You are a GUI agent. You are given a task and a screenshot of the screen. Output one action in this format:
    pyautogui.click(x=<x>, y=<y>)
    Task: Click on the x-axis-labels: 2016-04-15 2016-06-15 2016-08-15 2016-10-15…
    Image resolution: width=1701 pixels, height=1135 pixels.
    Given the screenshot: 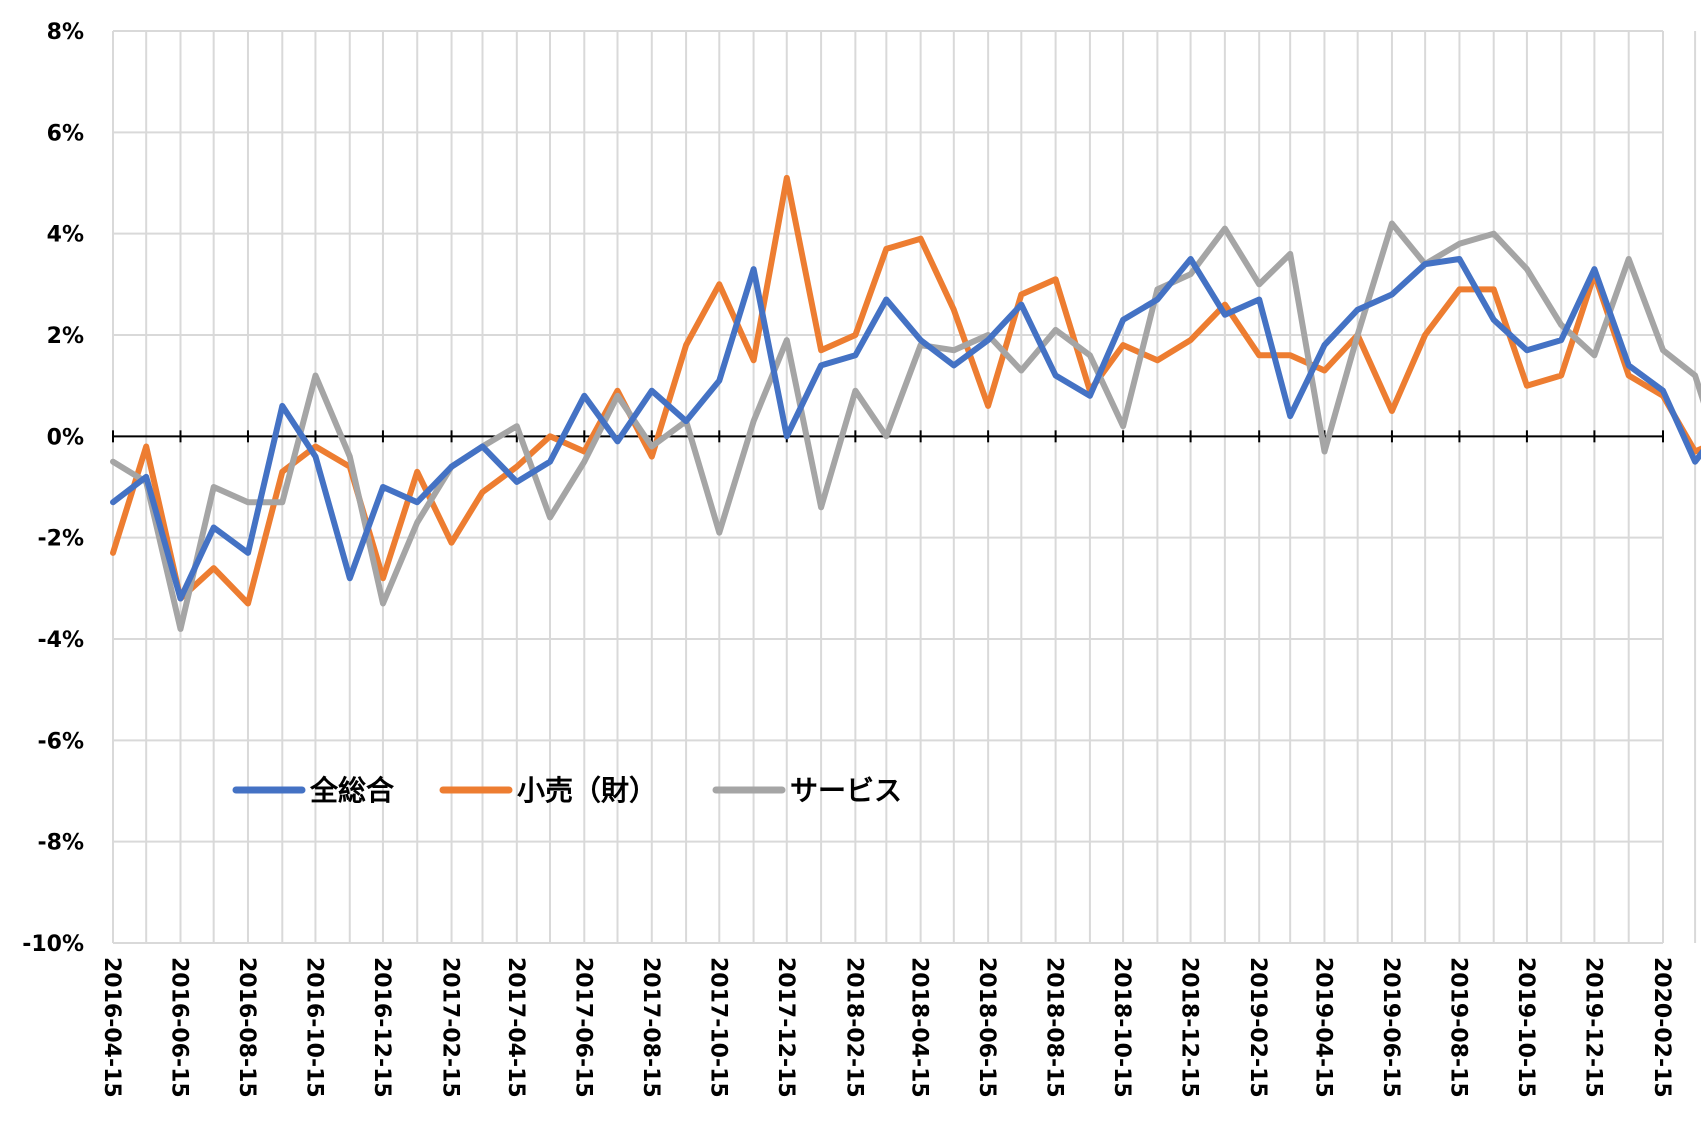 What is the action you would take?
    pyautogui.click(x=886, y=1027)
    